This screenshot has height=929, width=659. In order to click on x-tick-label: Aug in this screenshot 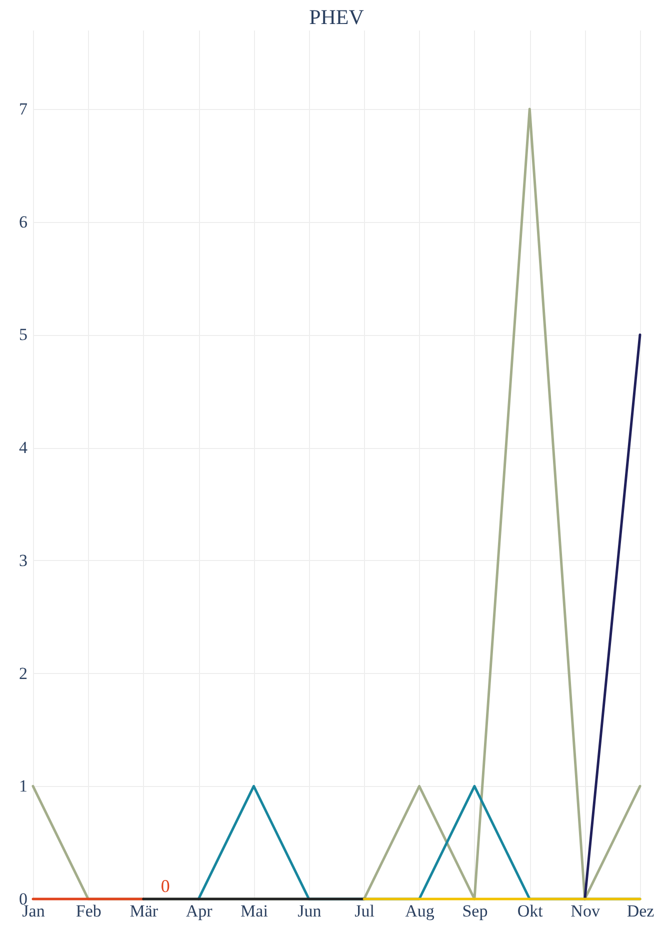, I will do `click(420, 911)`.